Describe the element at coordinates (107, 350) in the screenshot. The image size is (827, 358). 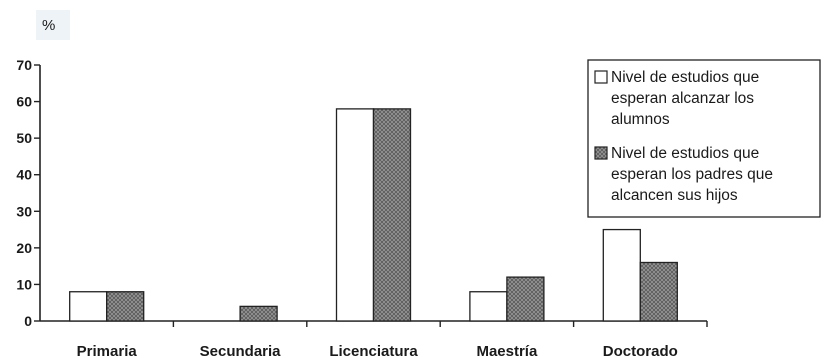
I see `category-label: Primaria` at that location.